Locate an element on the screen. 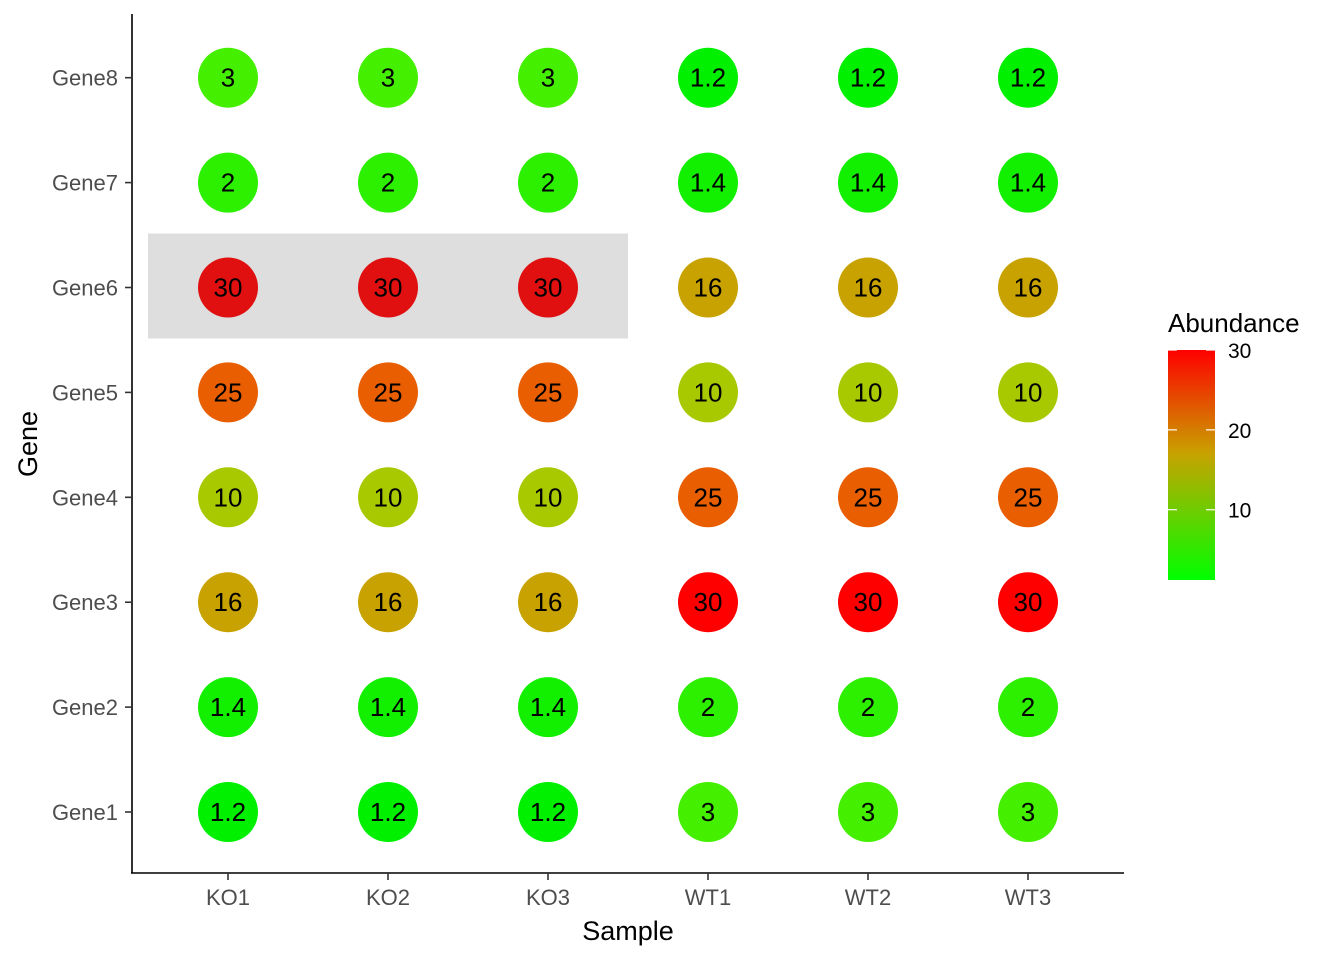  x-tick-label: WT3 is located at coordinates (1028, 897).